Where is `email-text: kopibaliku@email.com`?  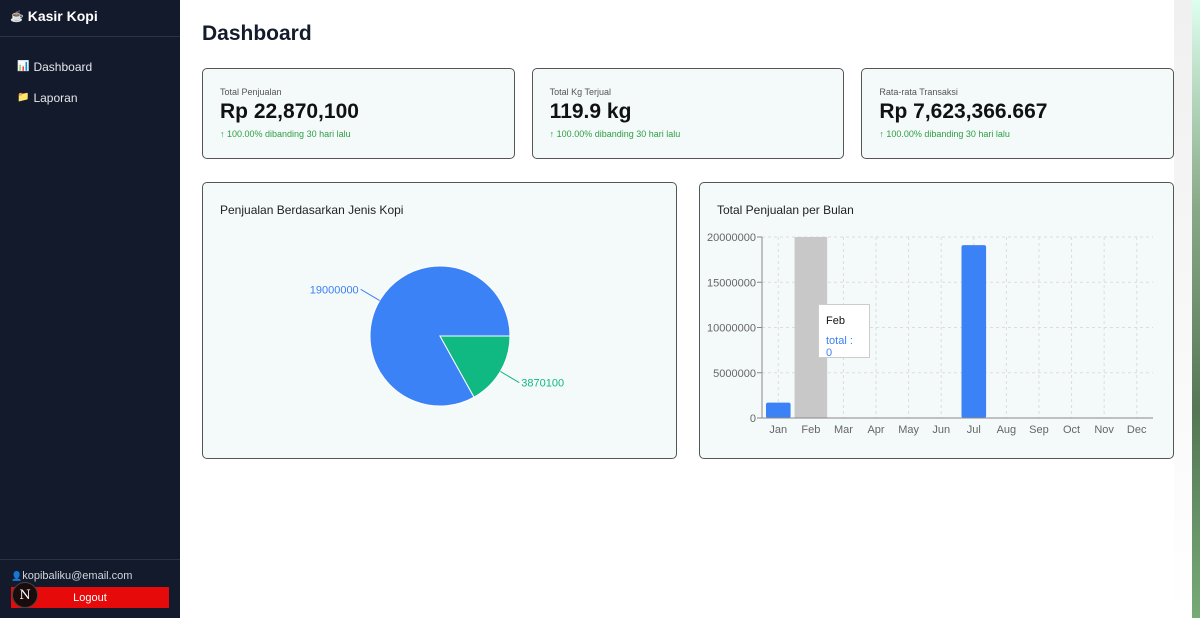
email-text: kopibaliku@email.com is located at coordinates (77, 576).